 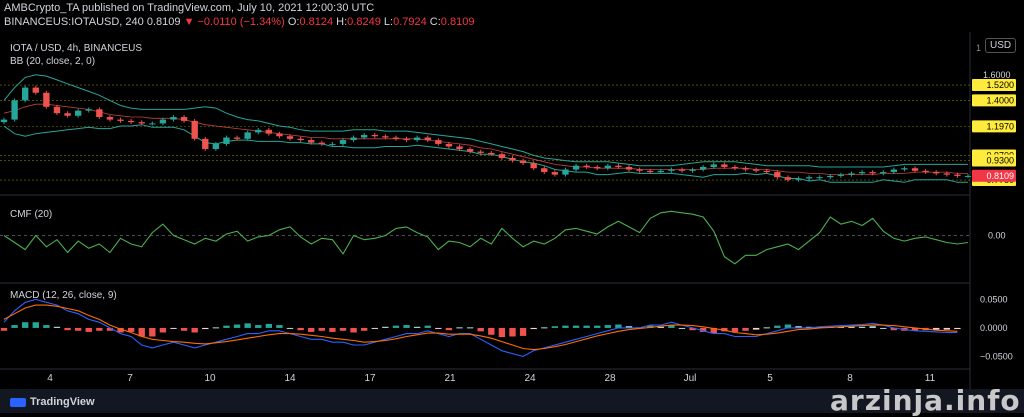 I want to click on macd-indicator, so click(x=480, y=327).